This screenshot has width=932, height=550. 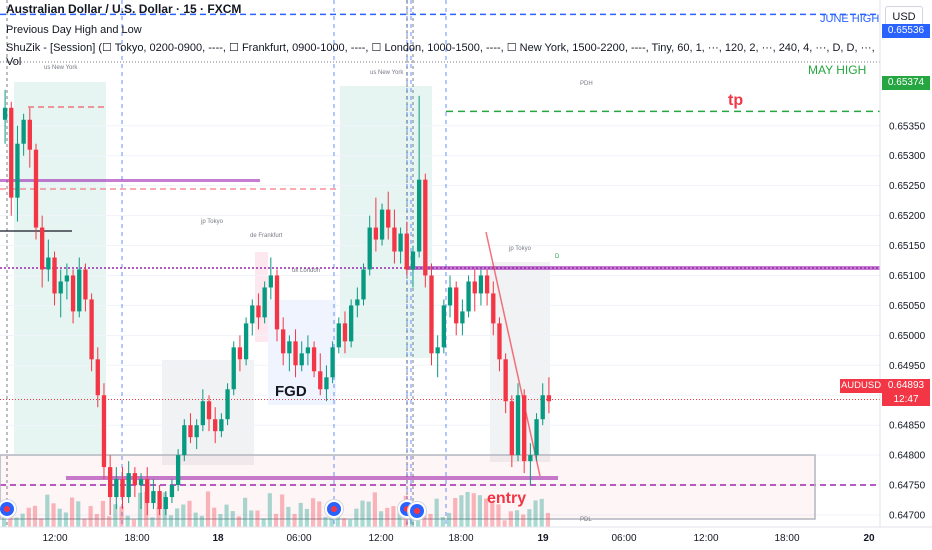 I want to click on price-axis-bg, so click(x=906, y=275).